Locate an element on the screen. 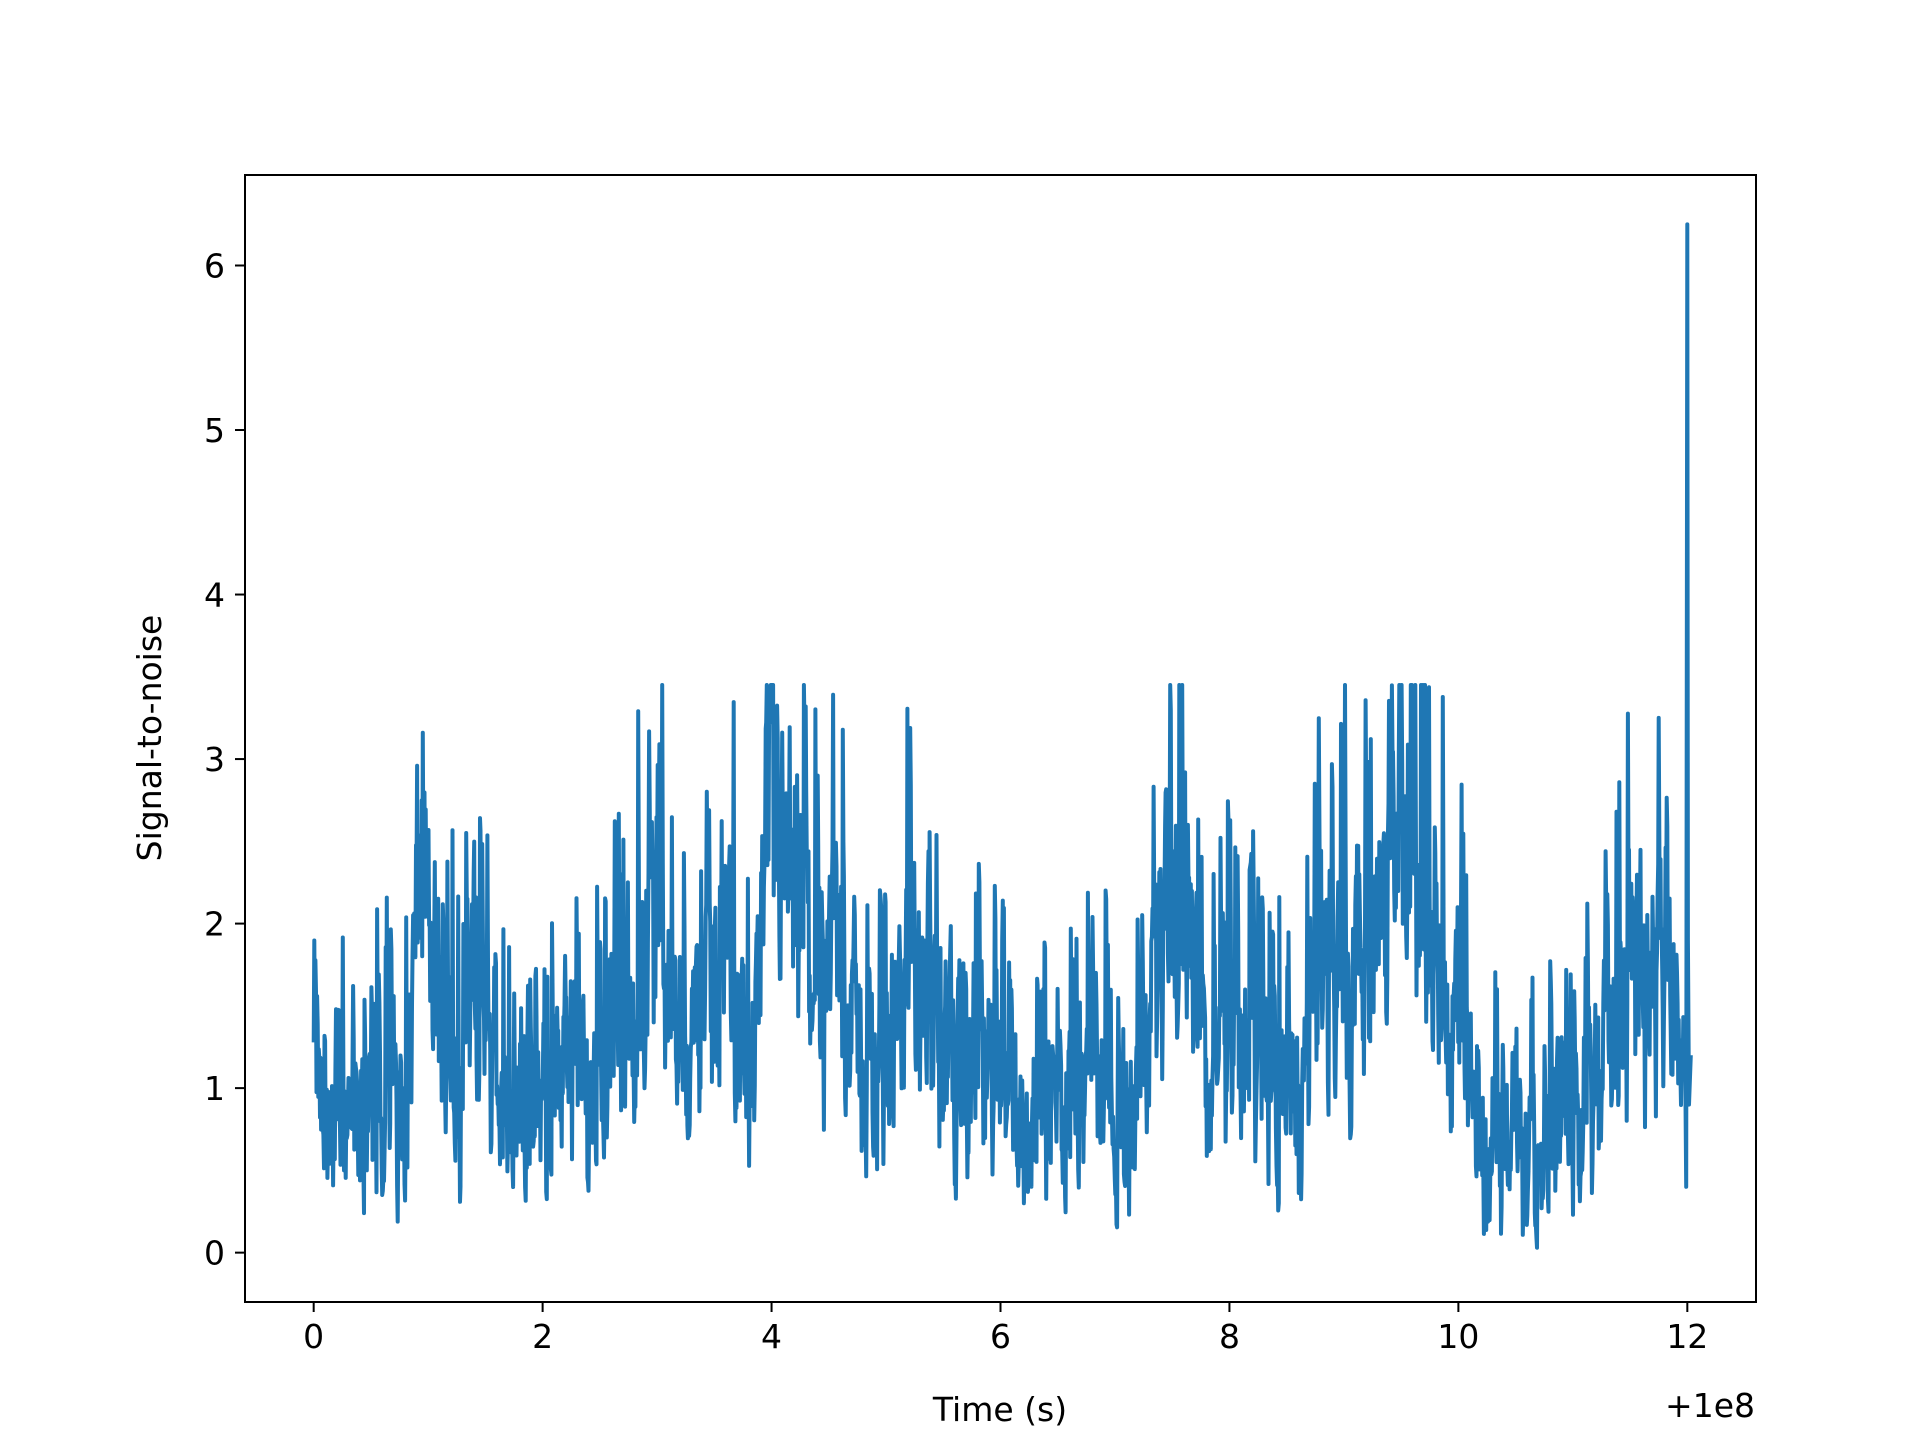 This screenshot has height=1440, width=1920. x-axis: 0 2 4 6 8 10 12 is located at coordinates (1005, 1329).